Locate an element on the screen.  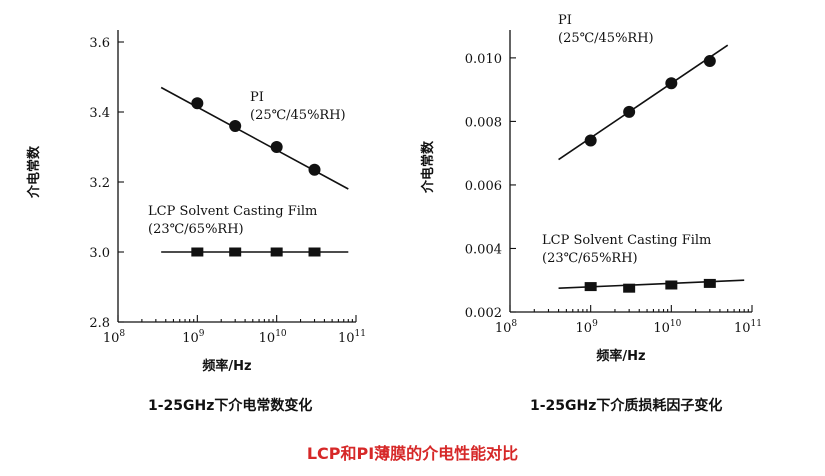
right-chart-title: 1-25GHz下介质损耗因子变化 is located at coordinates (626, 406).